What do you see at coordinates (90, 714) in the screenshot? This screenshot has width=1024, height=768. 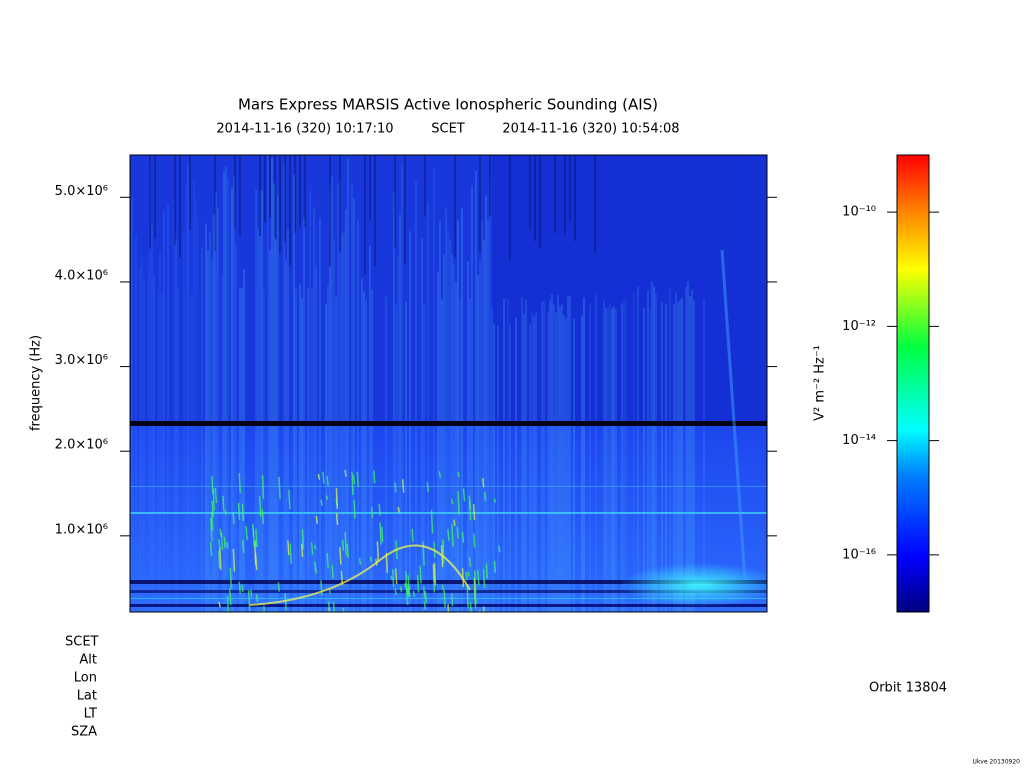 I see `ephemeris-name: LT` at bounding box center [90, 714].